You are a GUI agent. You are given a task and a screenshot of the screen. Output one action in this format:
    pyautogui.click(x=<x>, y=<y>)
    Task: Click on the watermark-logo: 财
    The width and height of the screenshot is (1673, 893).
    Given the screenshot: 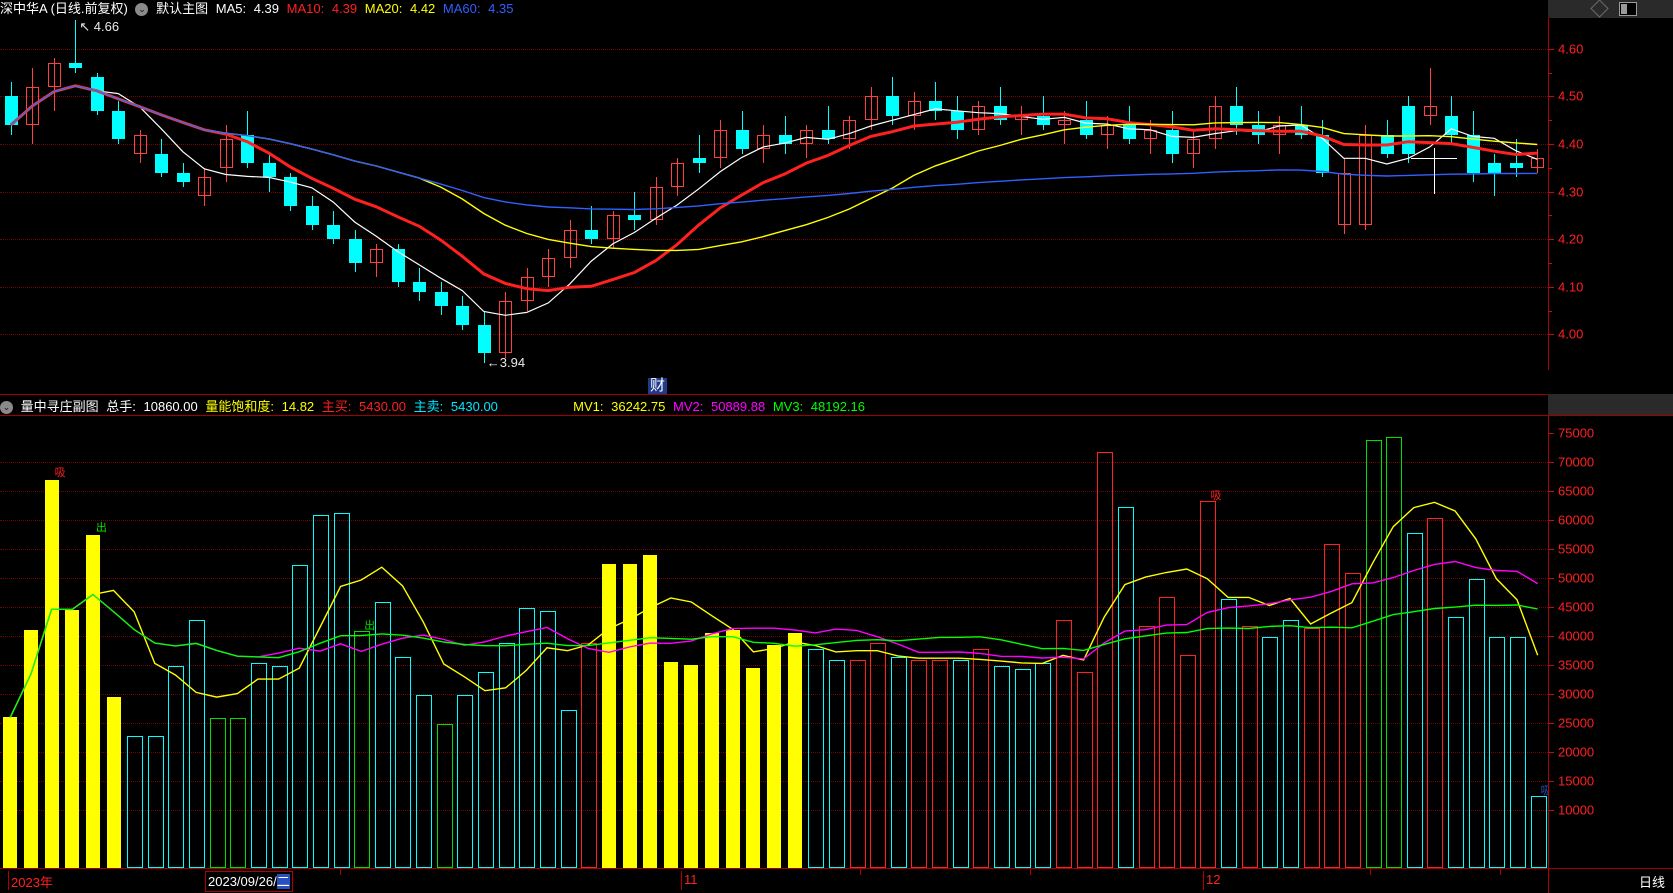 What is the action you would take?
    pyautogui.click(x=658, y=385)
    